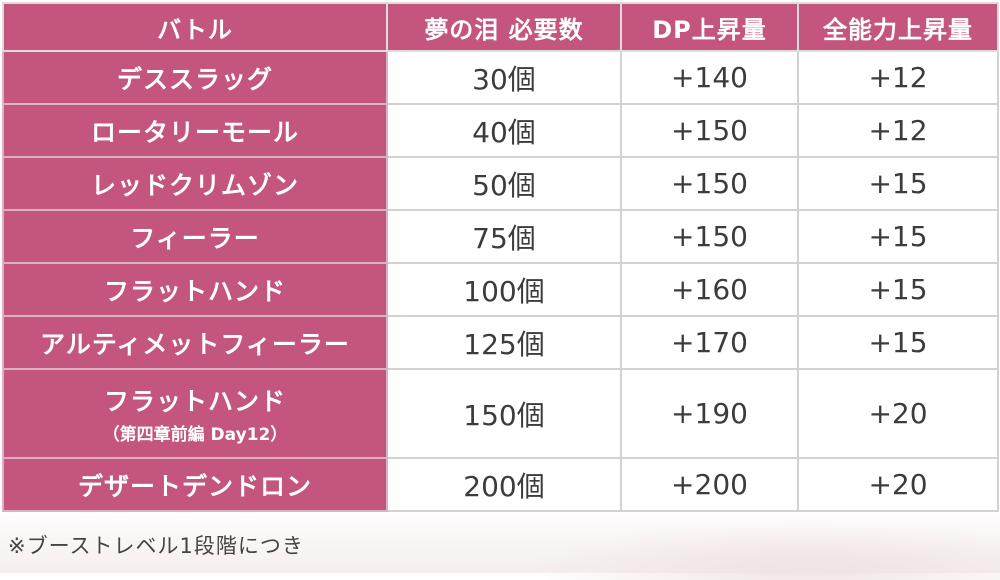 This screenshot has width=1000, height=580. I want to click on header-dp-increase: DP上昇量, so click(709, 27).